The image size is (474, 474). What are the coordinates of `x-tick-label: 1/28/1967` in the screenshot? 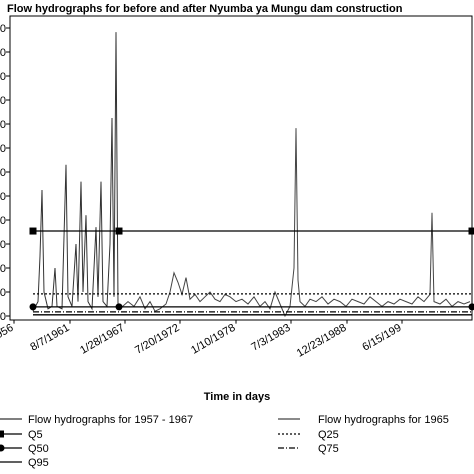 It's located at (102, 339).